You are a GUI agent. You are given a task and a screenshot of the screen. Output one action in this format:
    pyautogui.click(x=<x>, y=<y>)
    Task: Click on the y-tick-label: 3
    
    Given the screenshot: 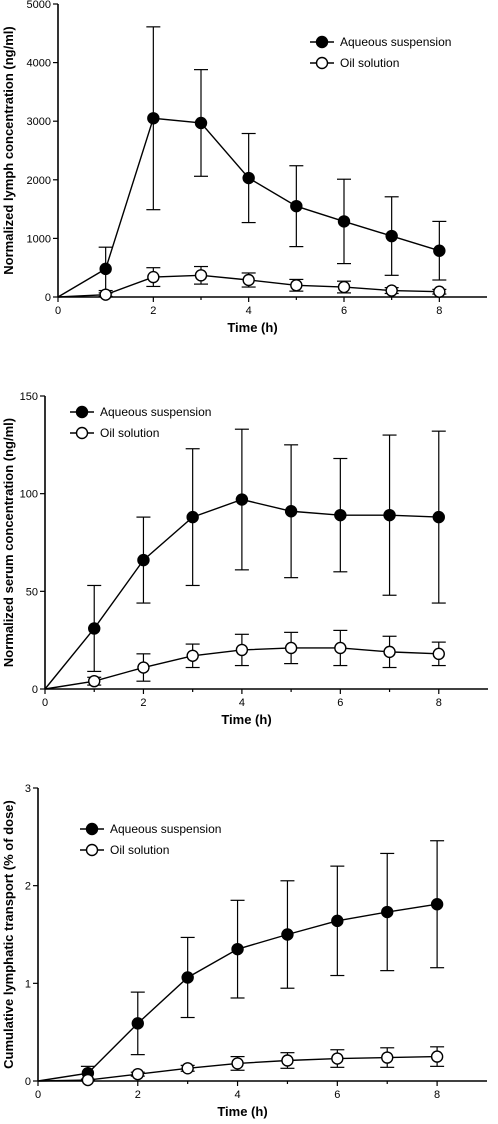 What is the action you would take?
    pyautogui.click(x=28, y=789)
    